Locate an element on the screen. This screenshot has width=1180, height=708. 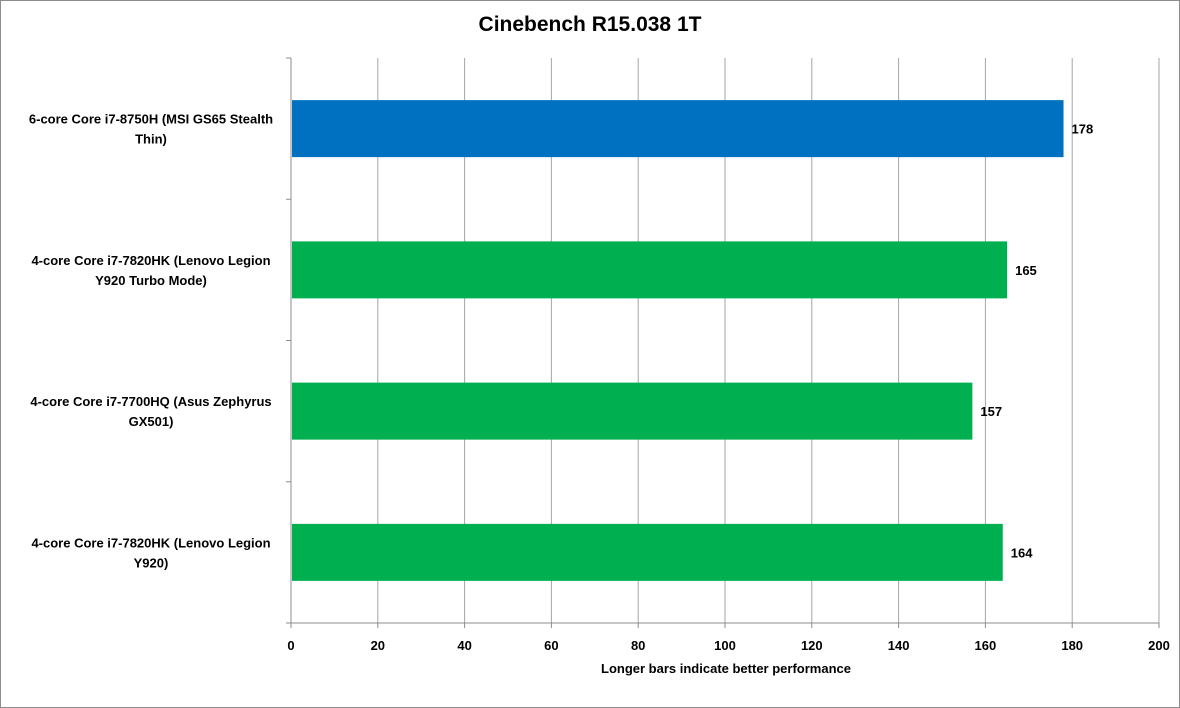
x-tick-label: 100 is located at coordinates (725, 645).